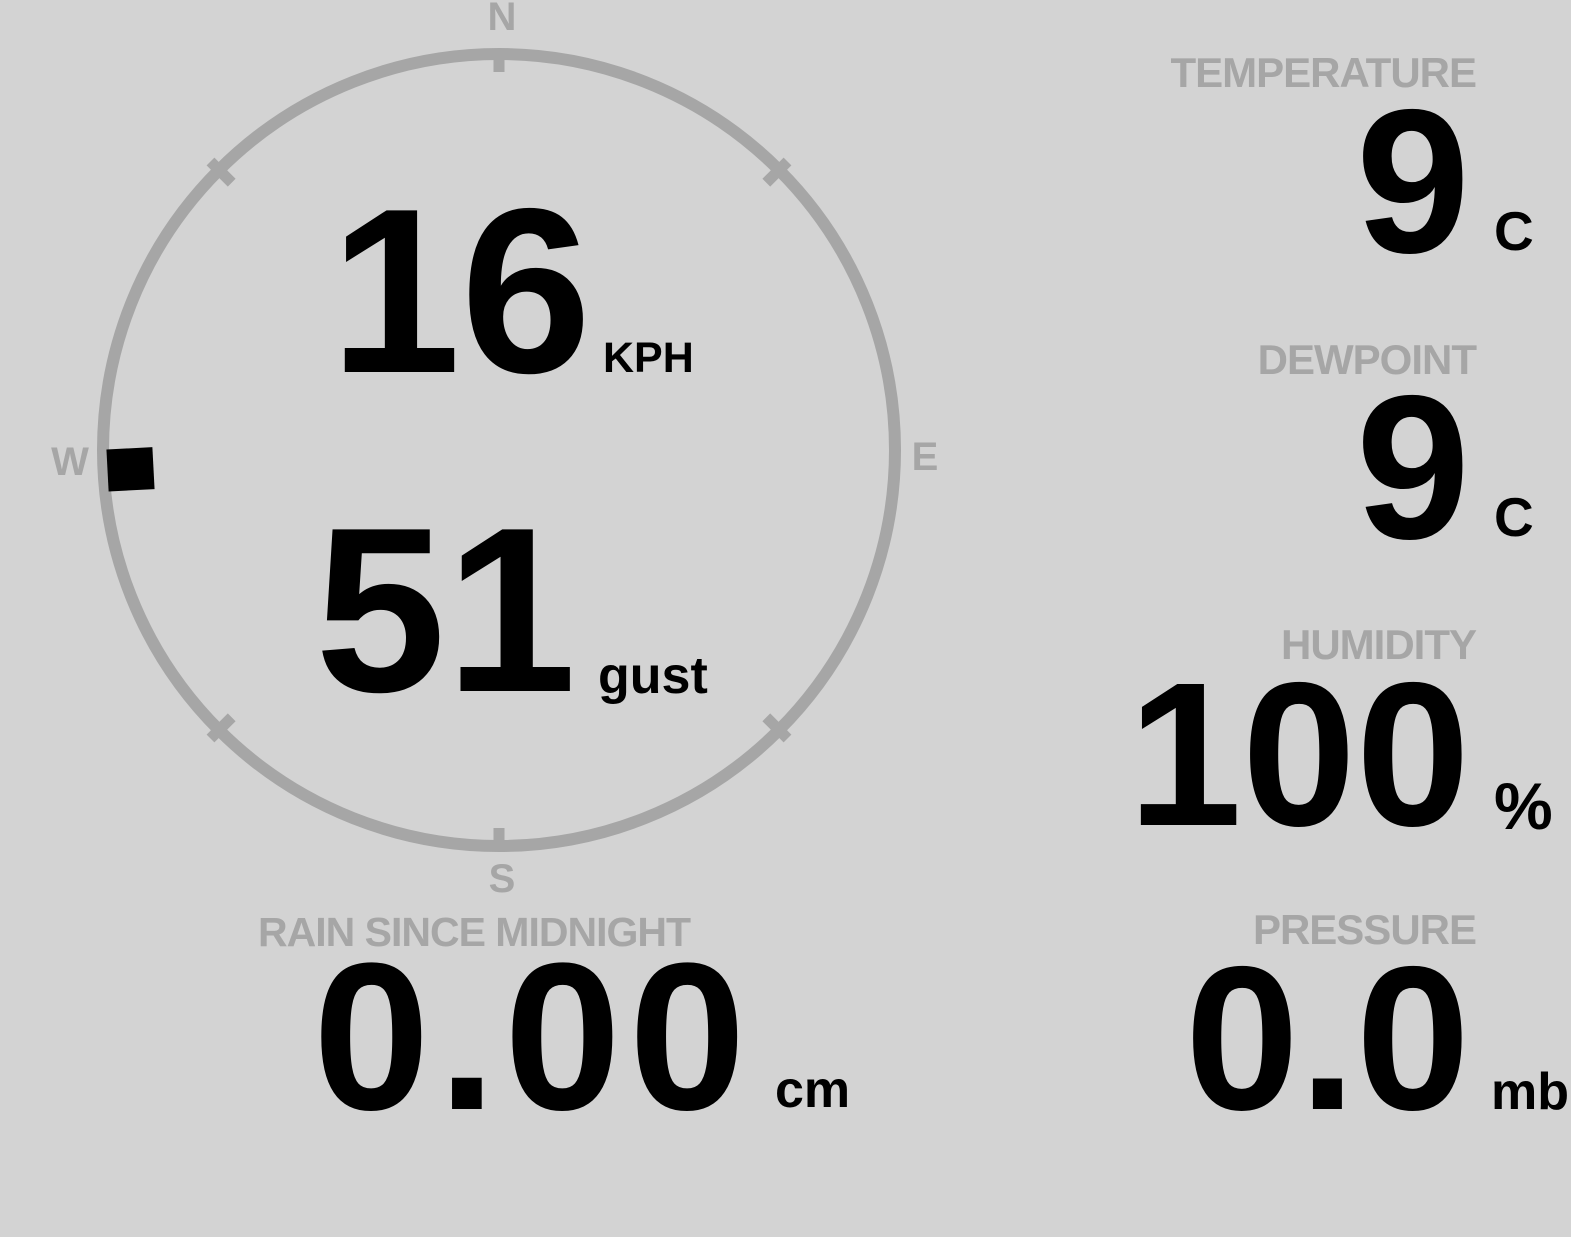  I want to click on wind-gust-unit: gust, so click(653, 676).